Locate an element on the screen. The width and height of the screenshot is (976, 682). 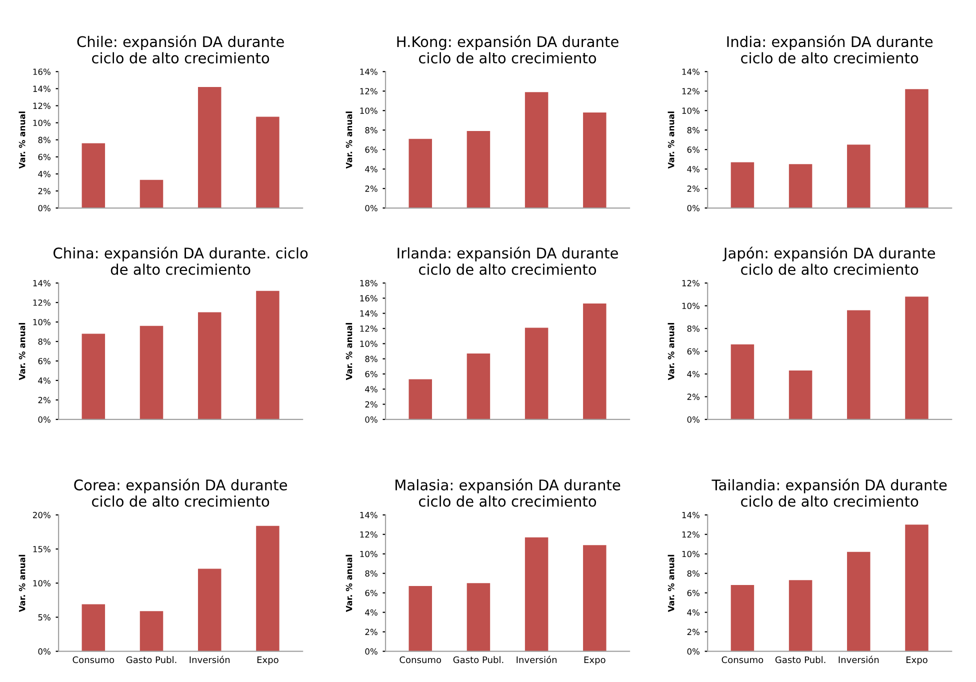
y-tick-label: 18% is located at coordinates (369, 283).